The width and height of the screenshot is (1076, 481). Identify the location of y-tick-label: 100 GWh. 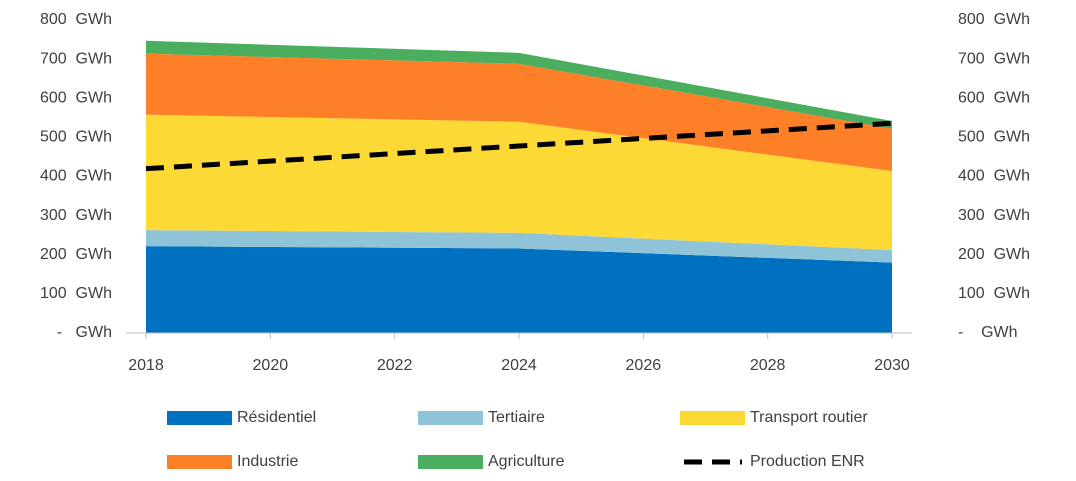
(76, 293).